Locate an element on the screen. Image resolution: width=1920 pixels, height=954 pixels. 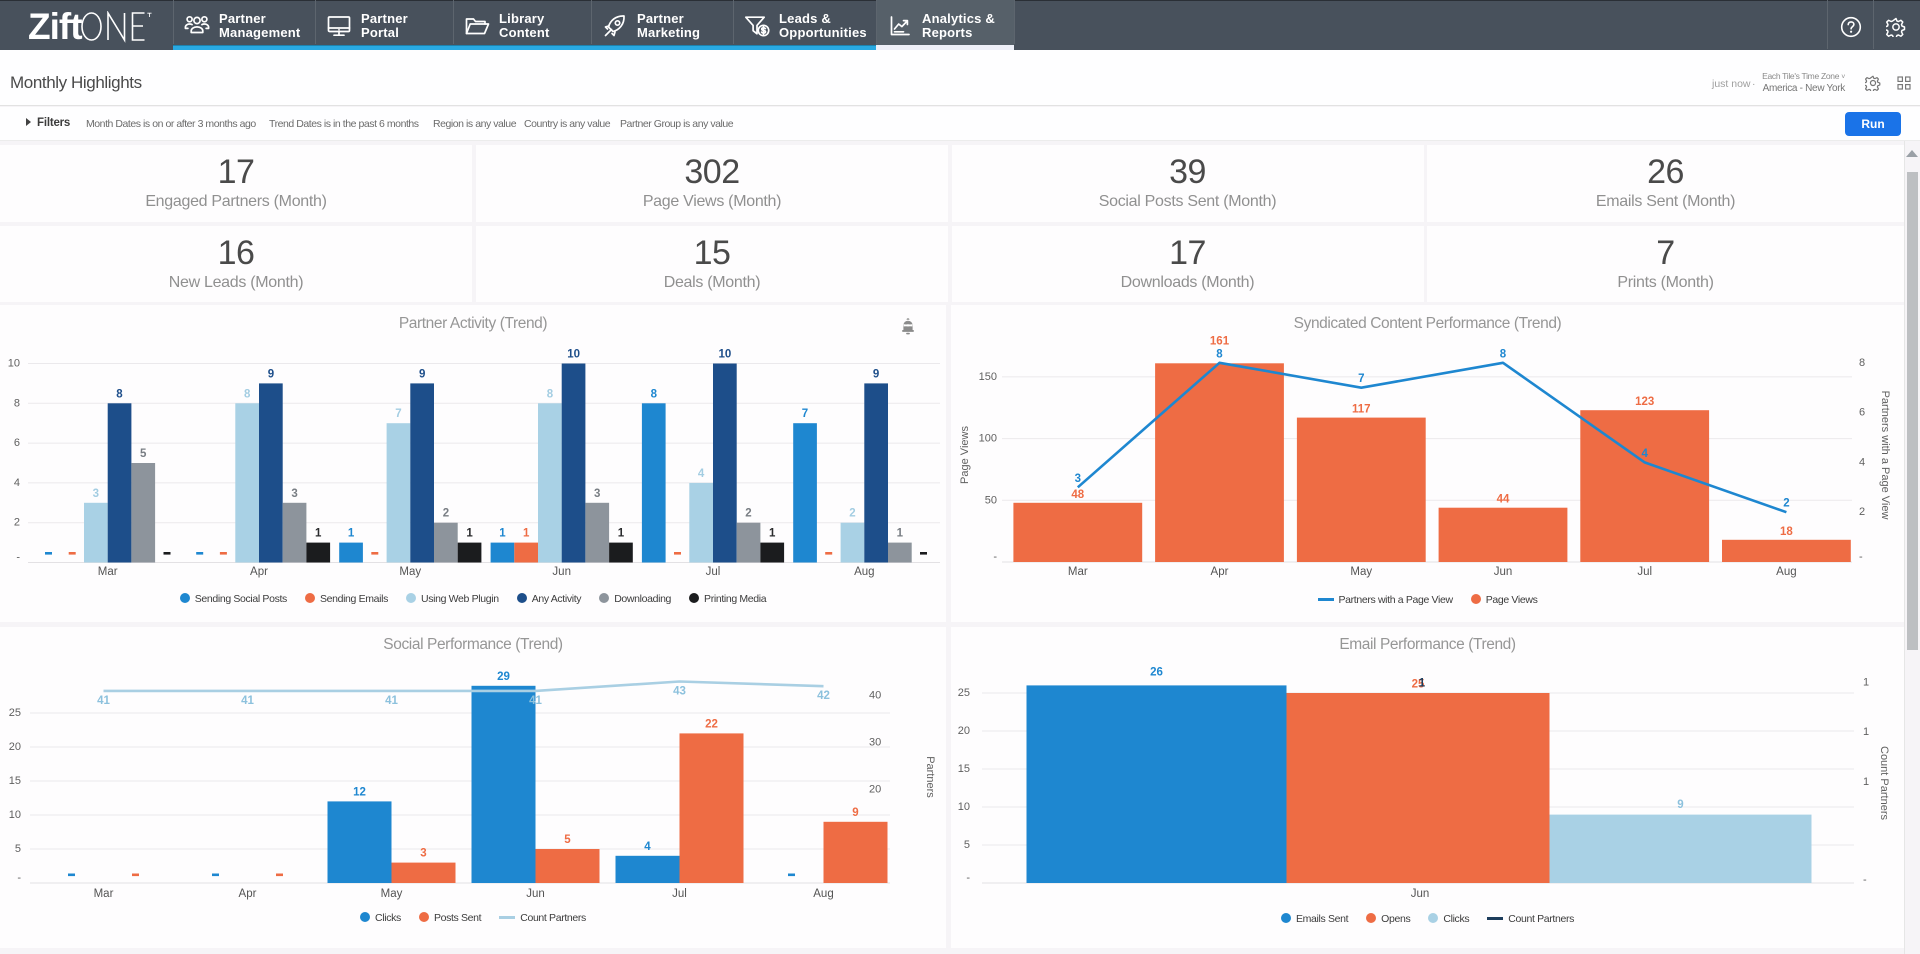
svg-text: Partners with a Page View is located at coordinates (1885, 455).